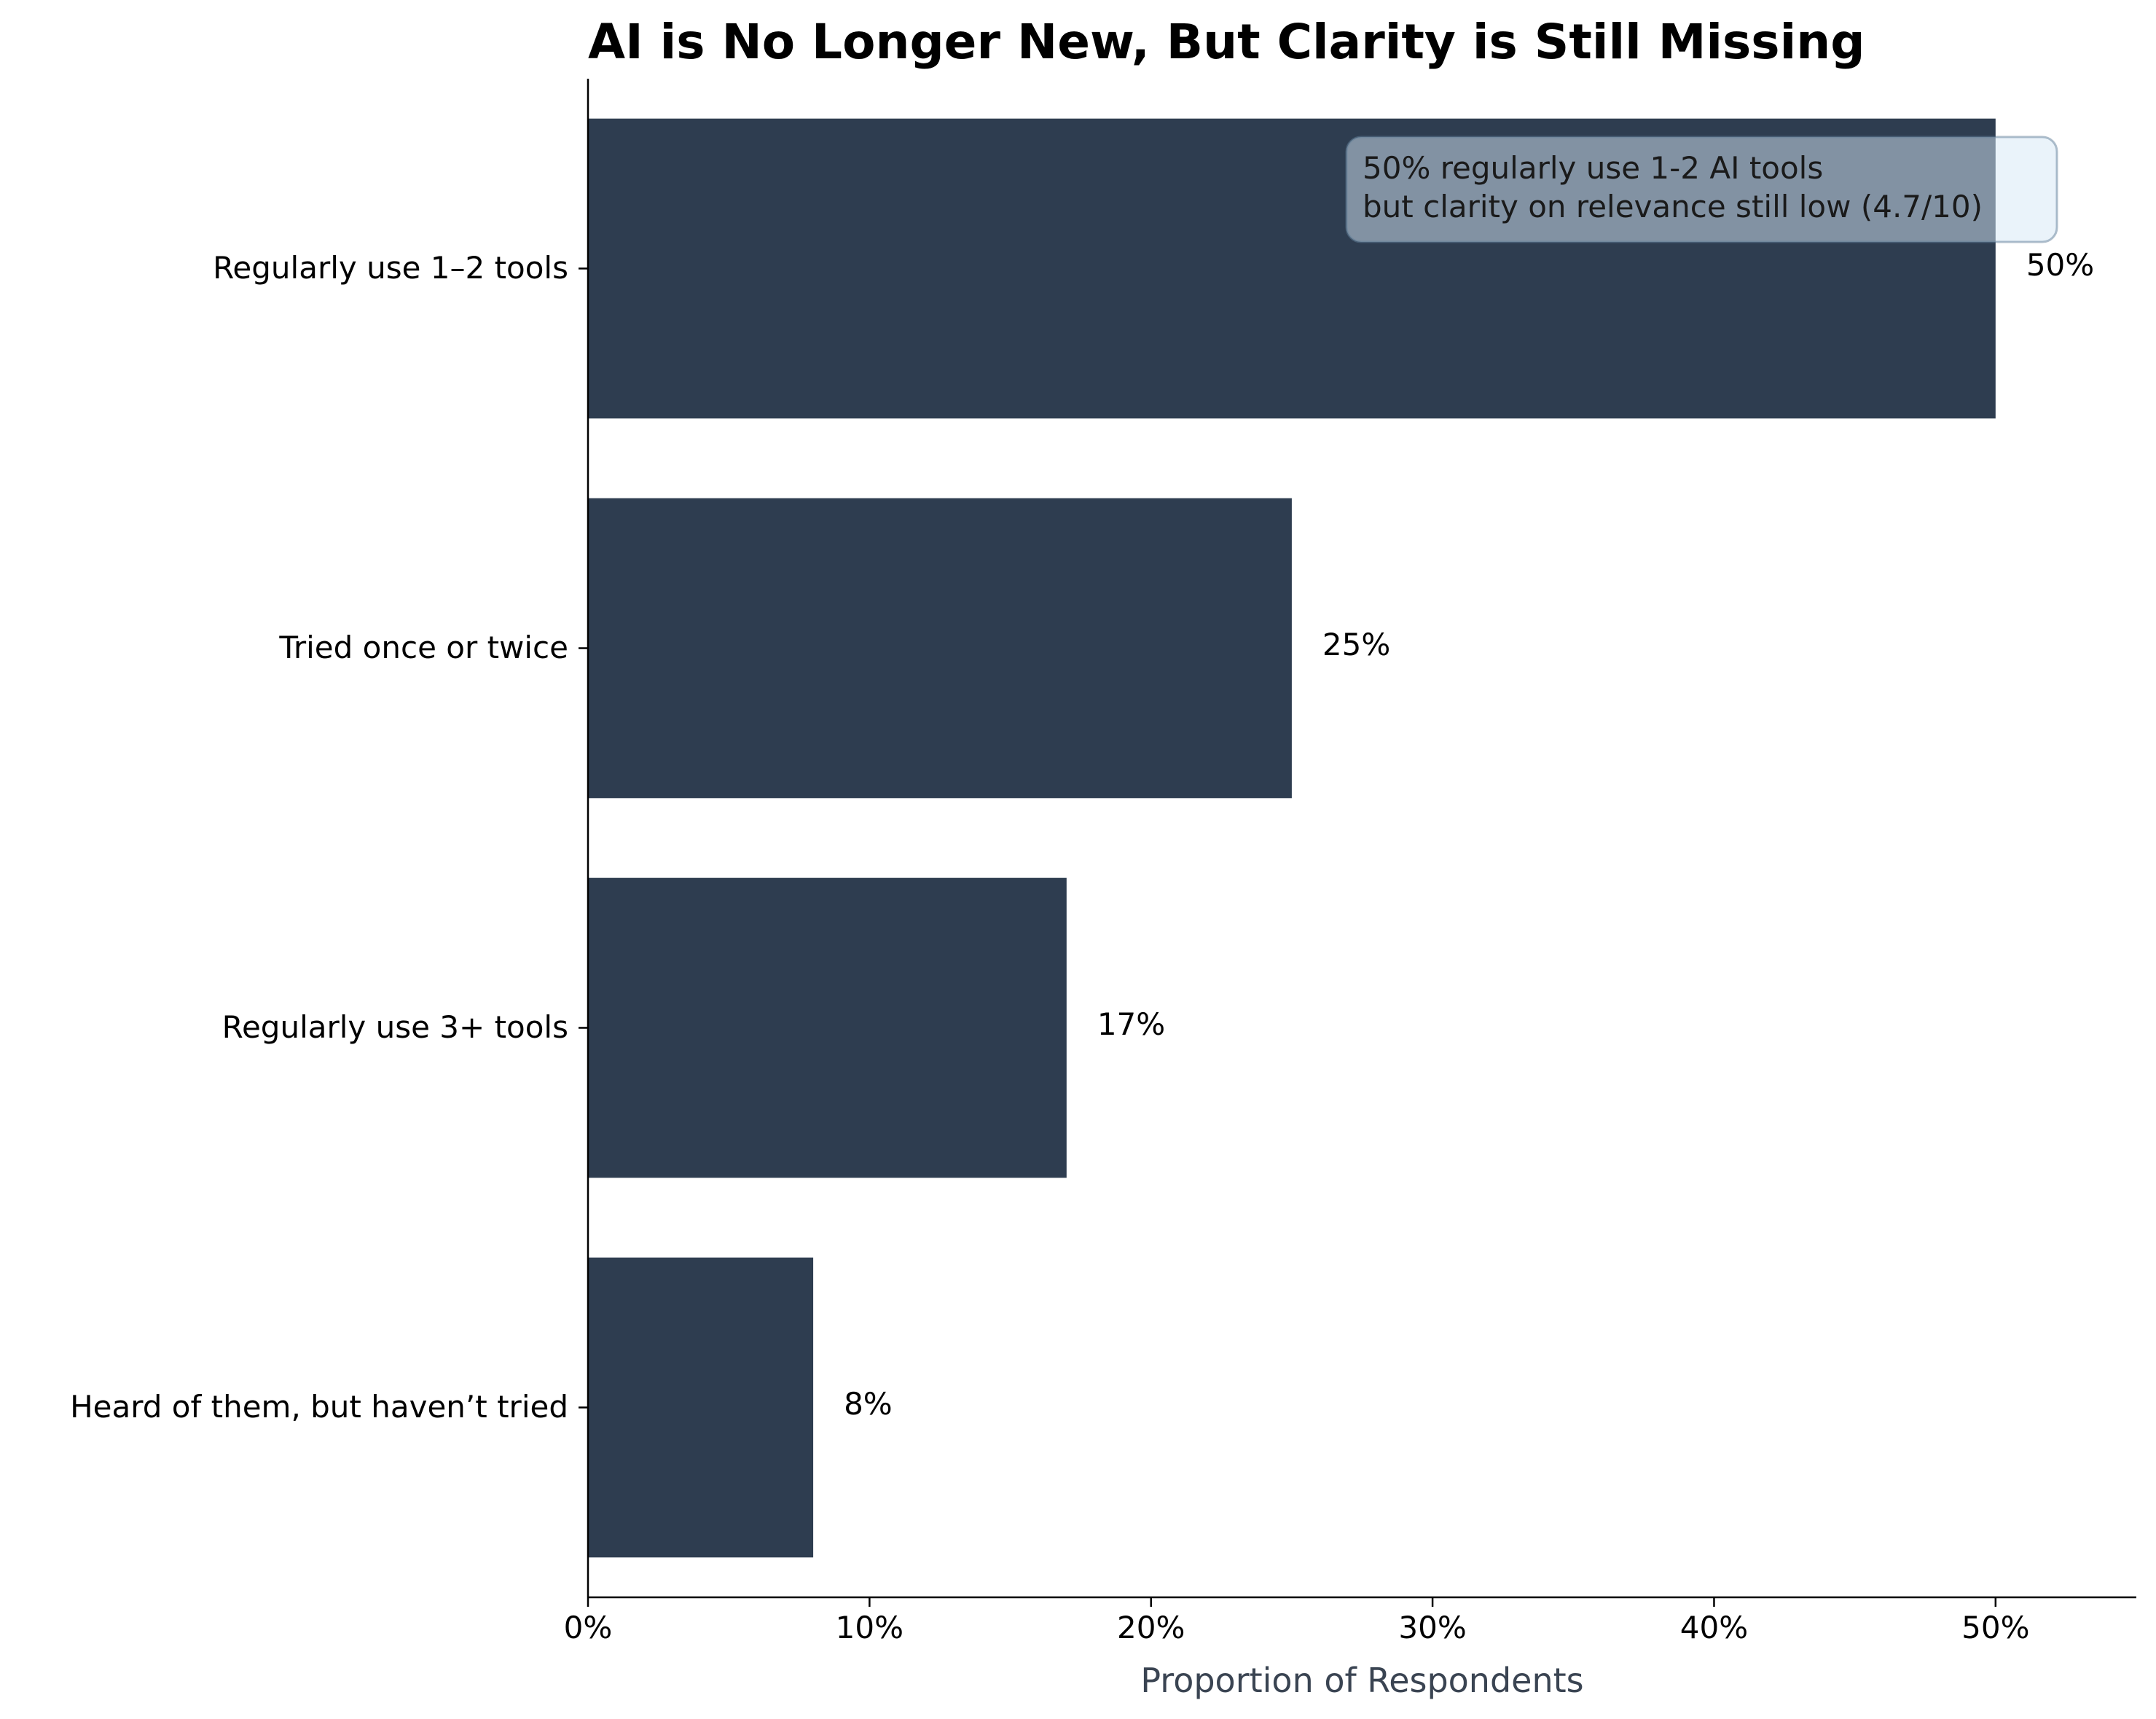 The image size is (2156, 1719). Describe the element at coordinates (319, 1407) in the screenshot. I see `y-tick-label-3: Heard of them, but haven’t tried` at that location.